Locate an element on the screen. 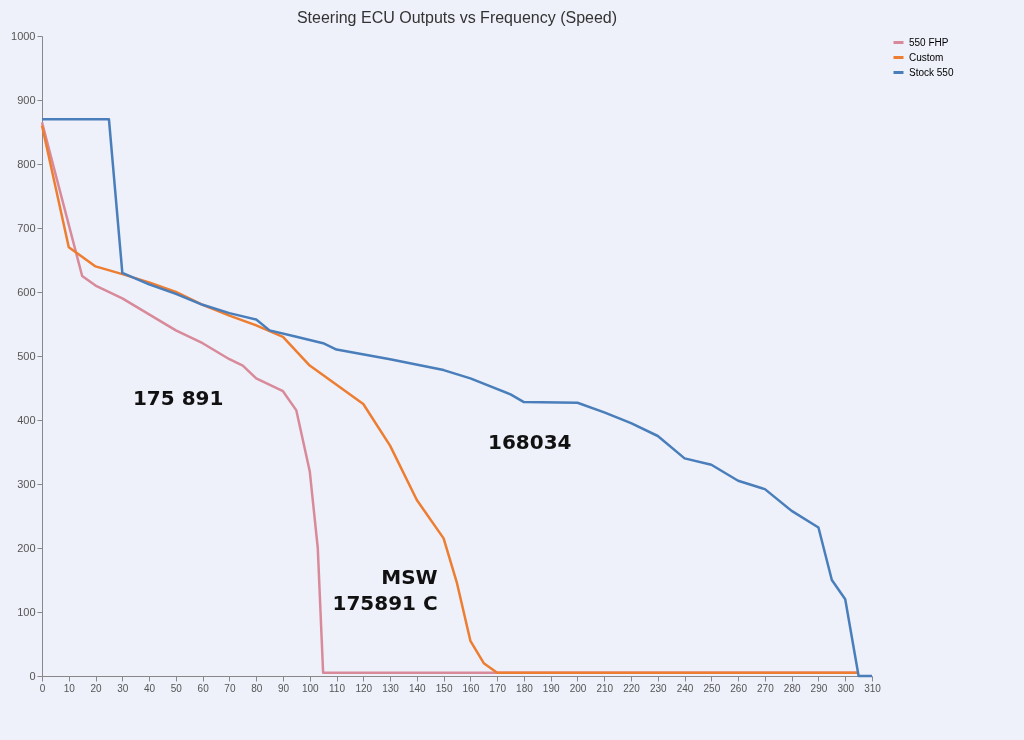 Image resolution: width=1024 pixels, height=740 pixels. annotation: MSW is located at coordinates (409, 577).